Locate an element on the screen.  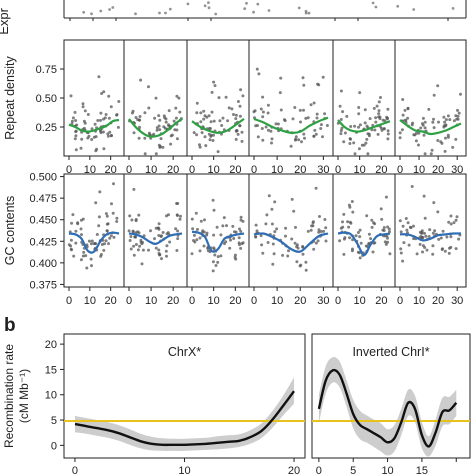
y-tick-label: 0.25 is located at coordinates (46, 128).